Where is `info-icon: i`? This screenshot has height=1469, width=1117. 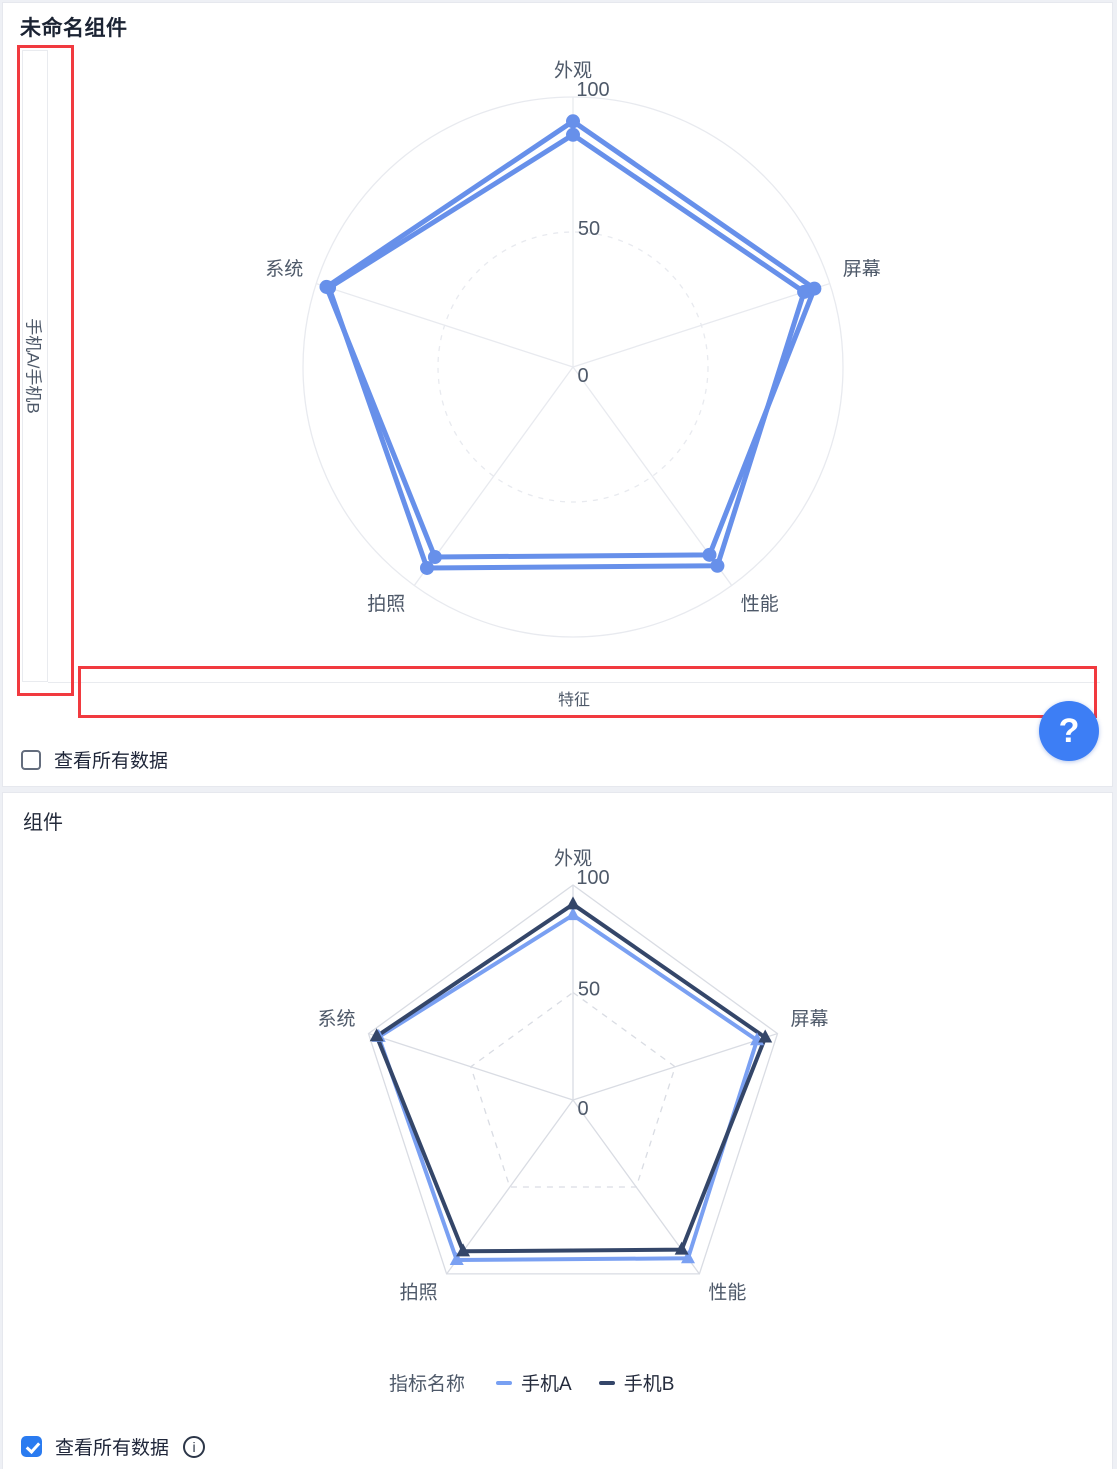 info-icon: i is located at coordinates (194, 1446).